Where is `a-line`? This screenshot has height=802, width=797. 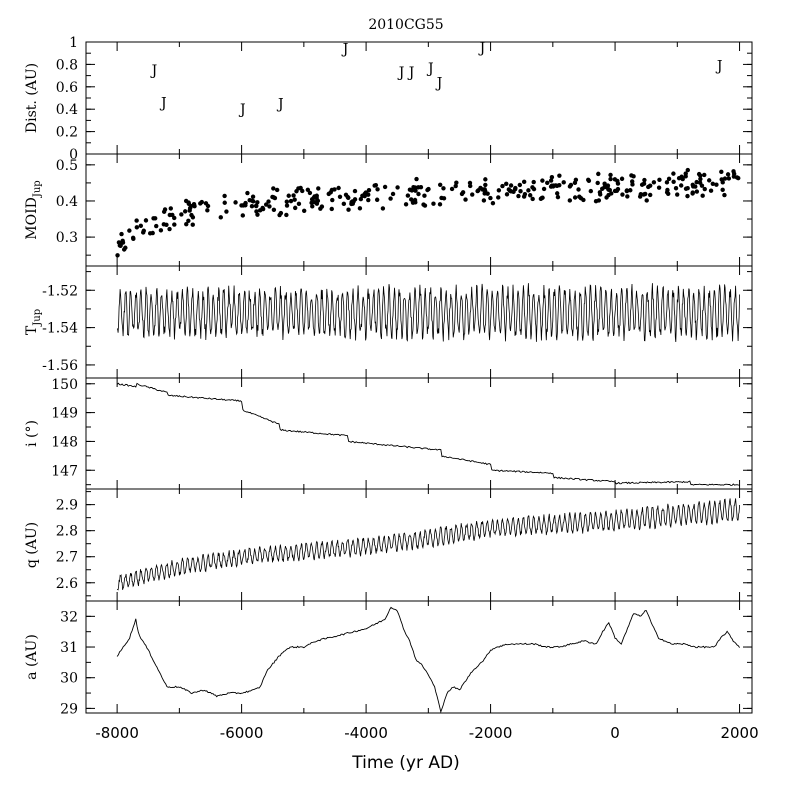
a-line is located at coordinates (428, 660).